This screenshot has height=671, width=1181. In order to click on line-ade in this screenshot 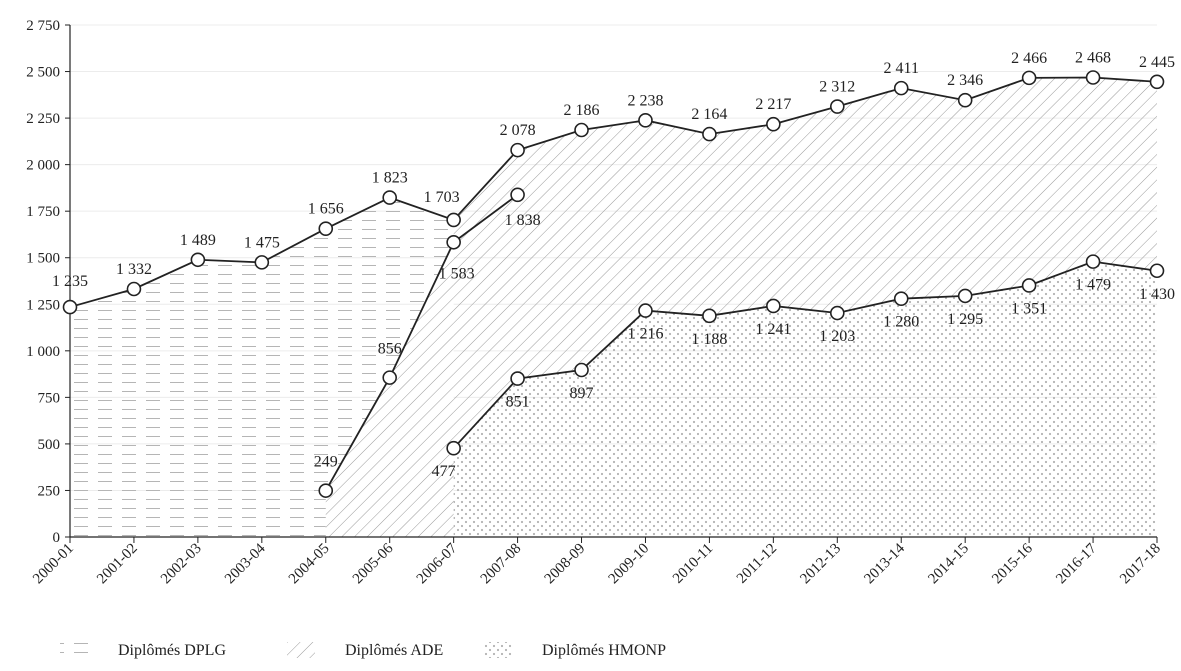, I will do `click(421, 343)`.